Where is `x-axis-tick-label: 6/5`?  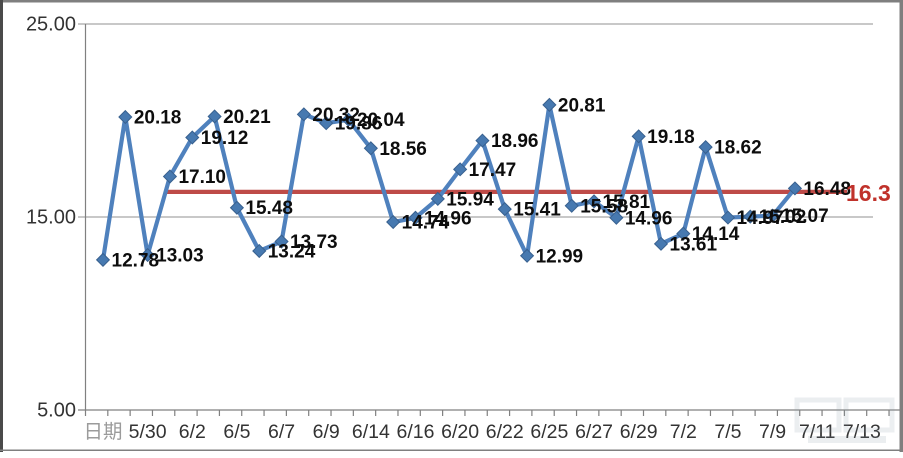 x-axis-tick-label: 6/5 is located at coordinates (236, 432).